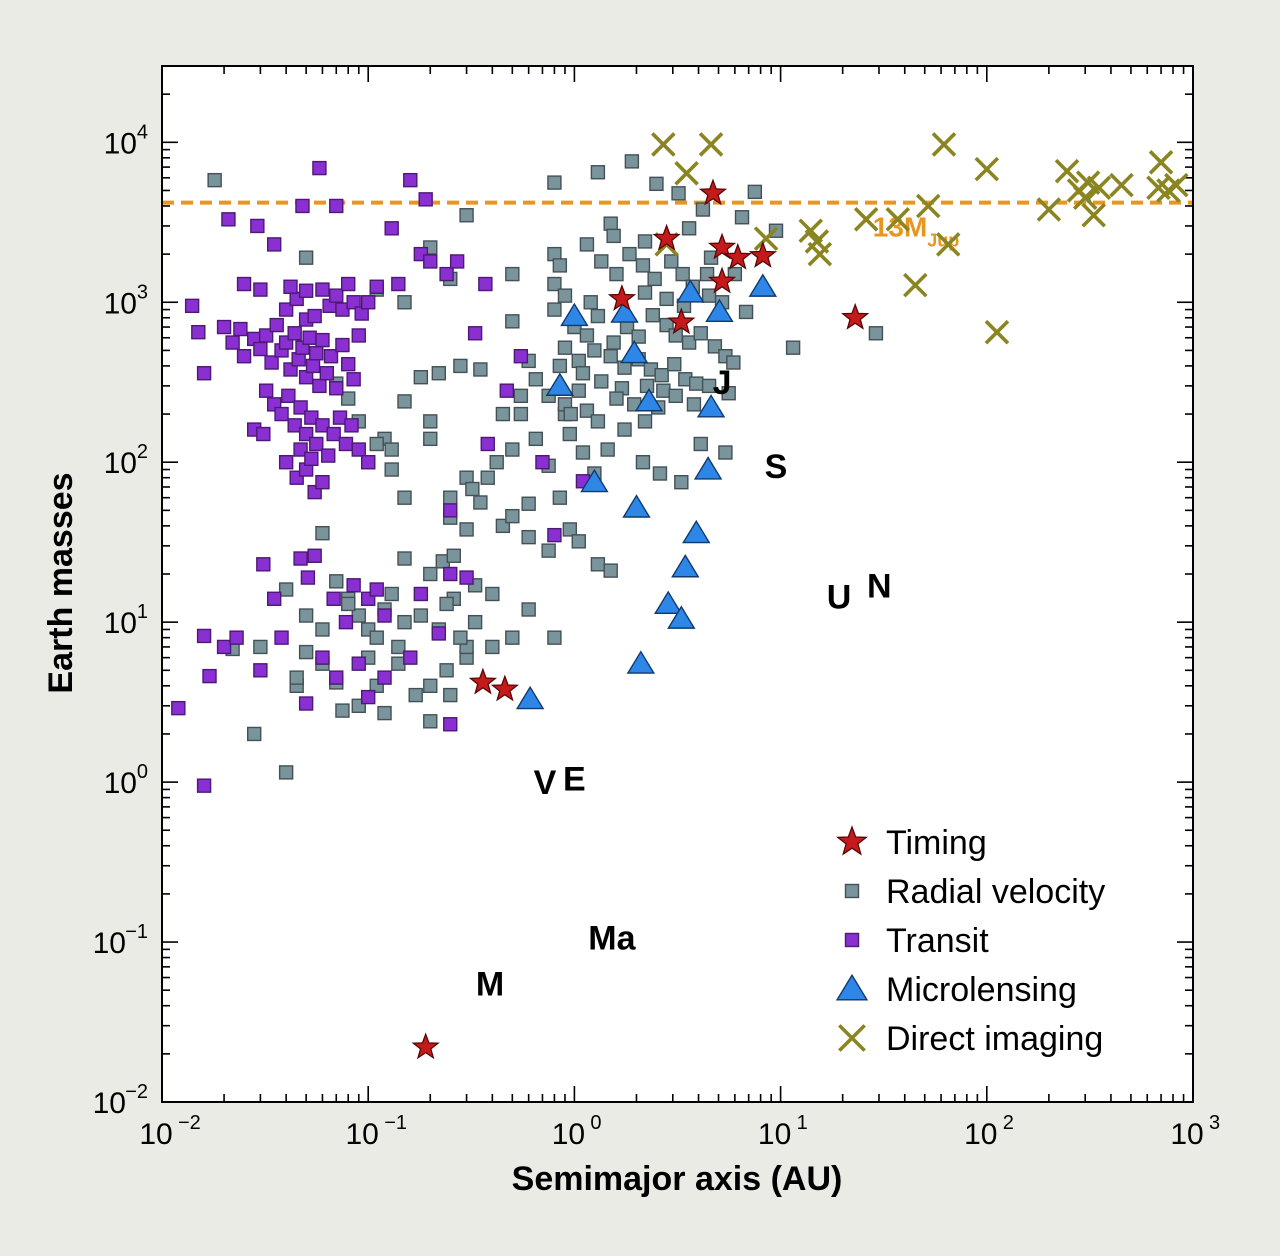  I want to click on legend-label: Microlensing, so click(981, 990).